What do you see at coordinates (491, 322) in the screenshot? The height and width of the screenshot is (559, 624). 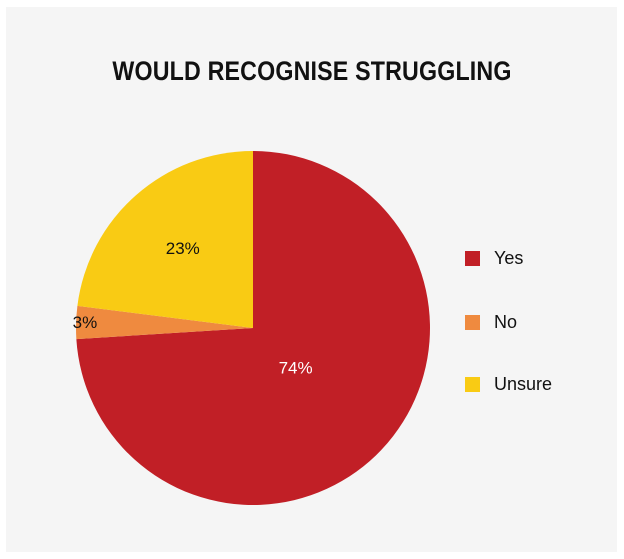 I see `legend-item-no: No` at bounding box center [491, 322].